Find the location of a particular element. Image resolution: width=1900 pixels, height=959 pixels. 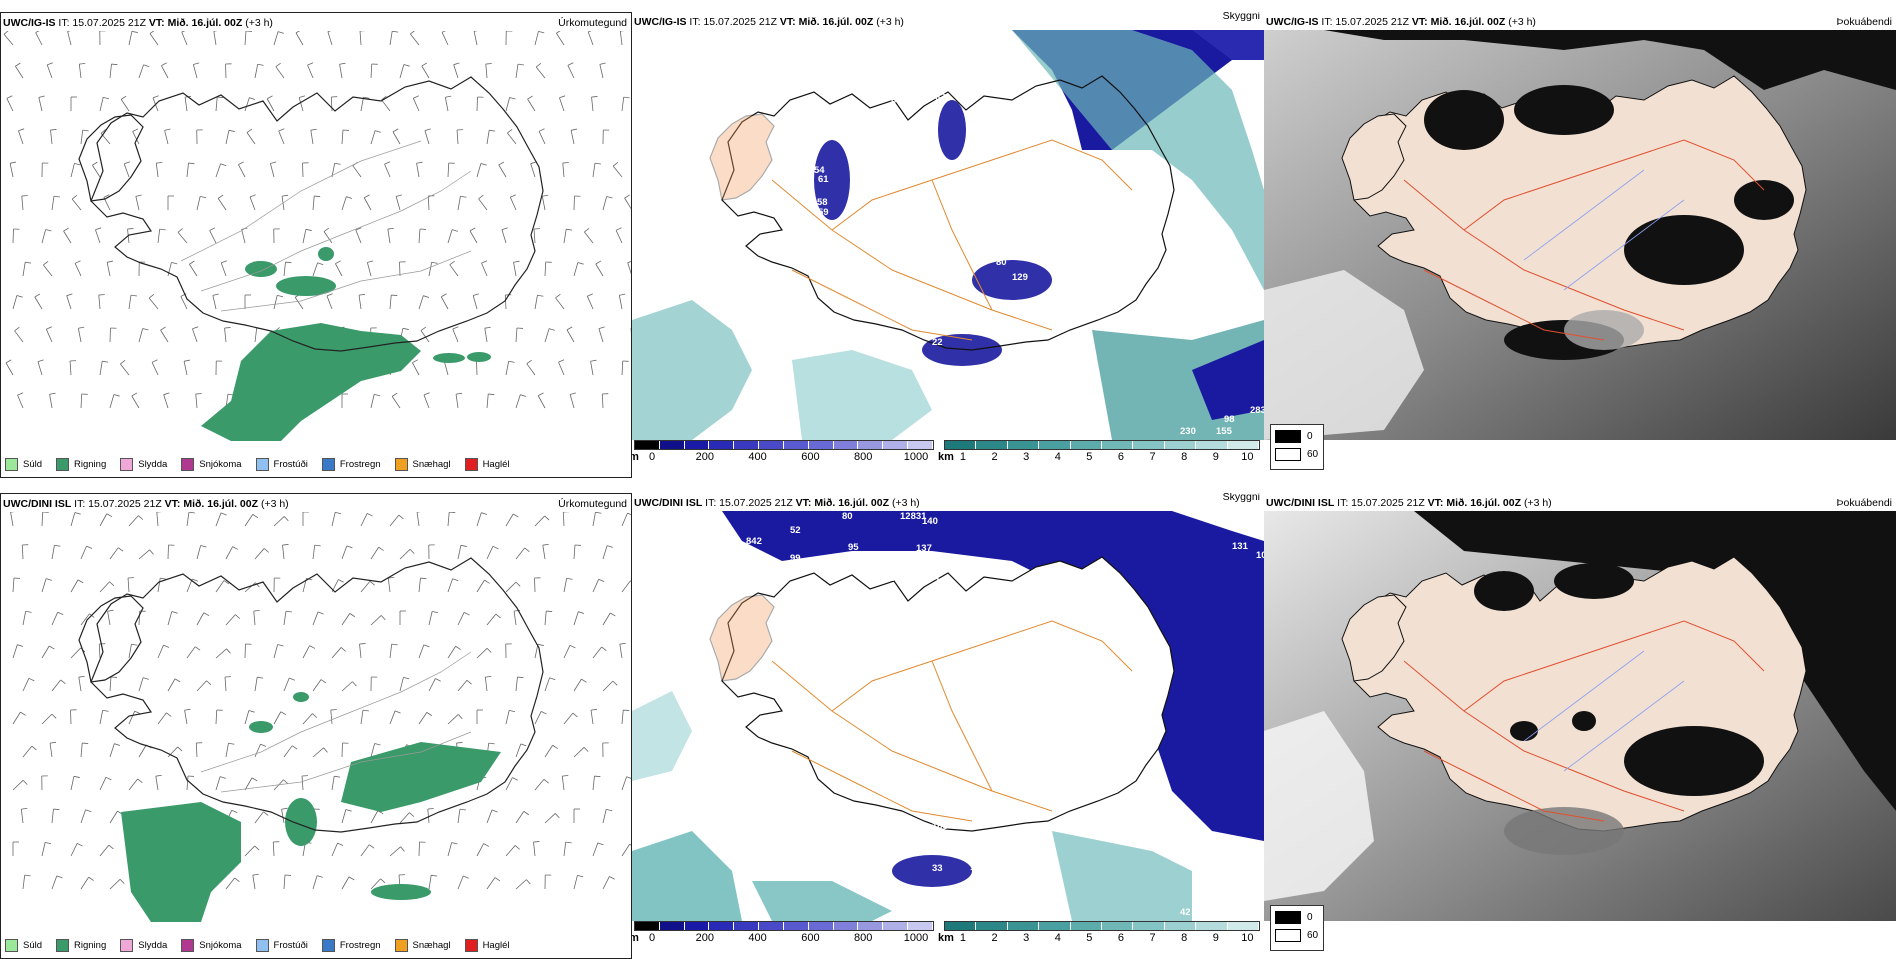

legend-item: Frostúði is located at coordinates (282, 945).